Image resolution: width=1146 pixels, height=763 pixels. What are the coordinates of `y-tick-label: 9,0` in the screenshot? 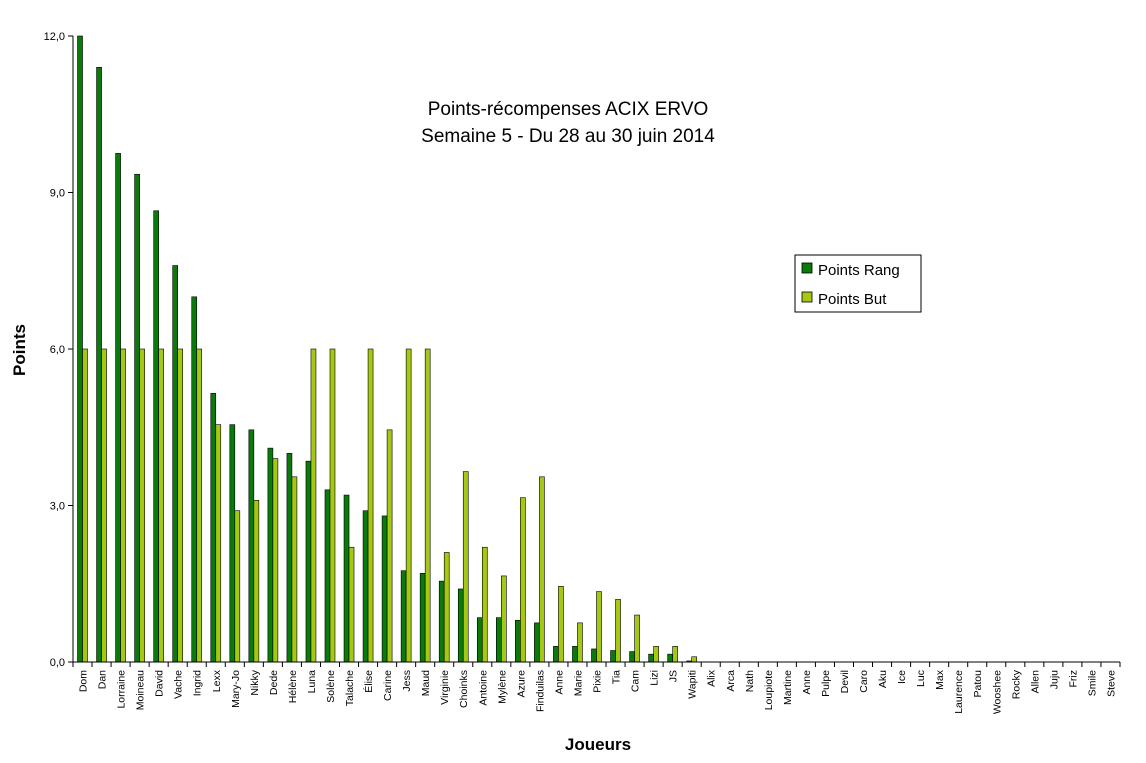 It's located at (57, 194).